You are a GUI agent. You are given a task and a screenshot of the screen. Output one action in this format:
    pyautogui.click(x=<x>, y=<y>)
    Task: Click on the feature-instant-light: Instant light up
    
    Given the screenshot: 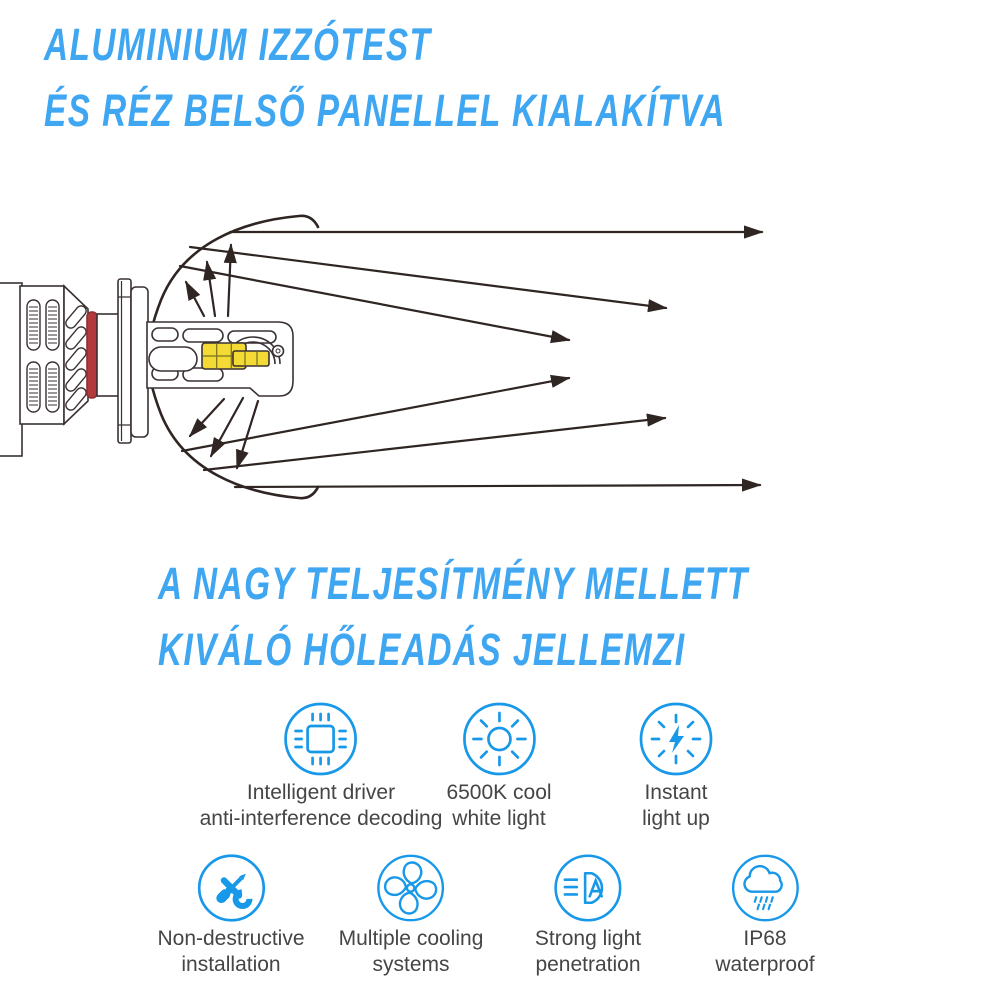 What is the action you would take?
    pyautogui.click(x=676, y=766)
    